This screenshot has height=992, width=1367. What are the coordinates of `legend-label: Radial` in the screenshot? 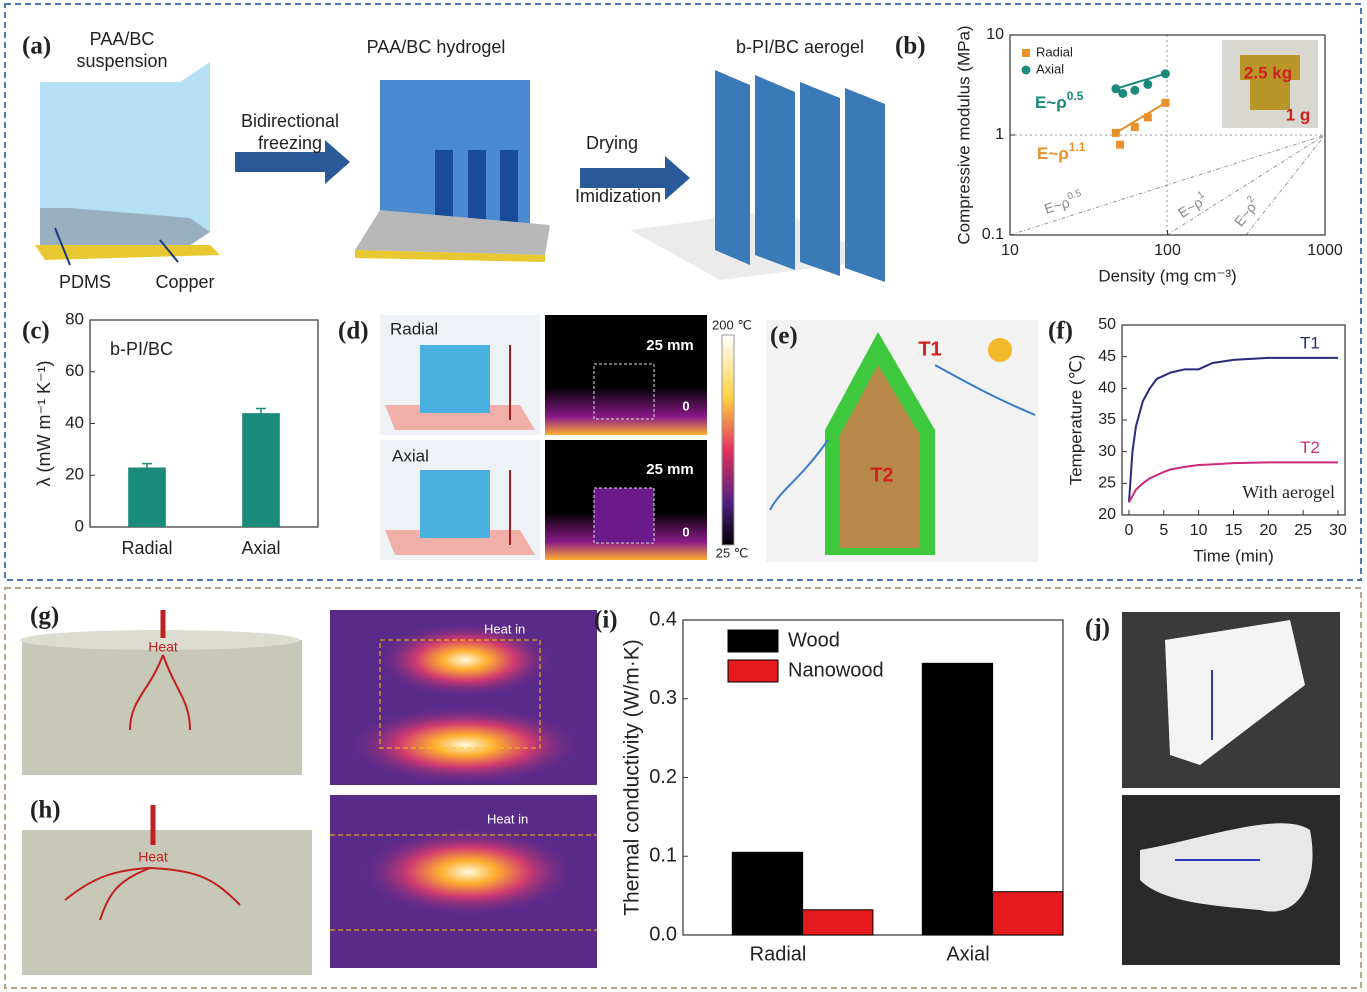 It's located at (1054, 51).